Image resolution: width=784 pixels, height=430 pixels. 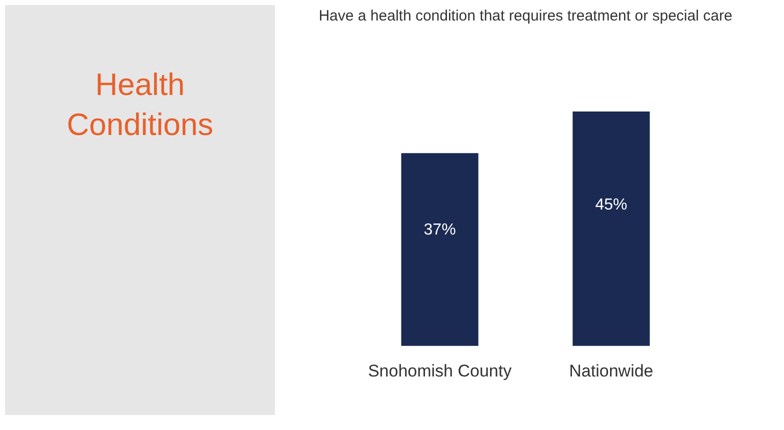 What do you see at coordinates (140, 105) in the screenshot?
I see `chart-title: Health Conditions` at bounding box center [140, 105].